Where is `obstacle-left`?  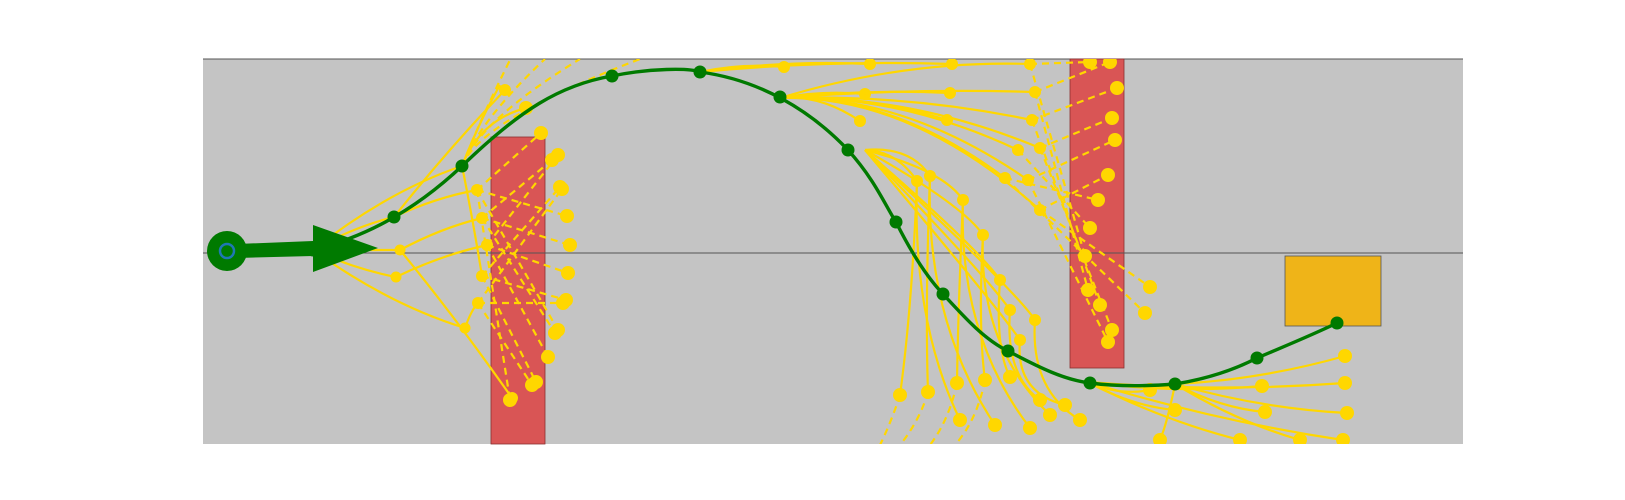
obstacle-left is located at coordinates (518, 290).